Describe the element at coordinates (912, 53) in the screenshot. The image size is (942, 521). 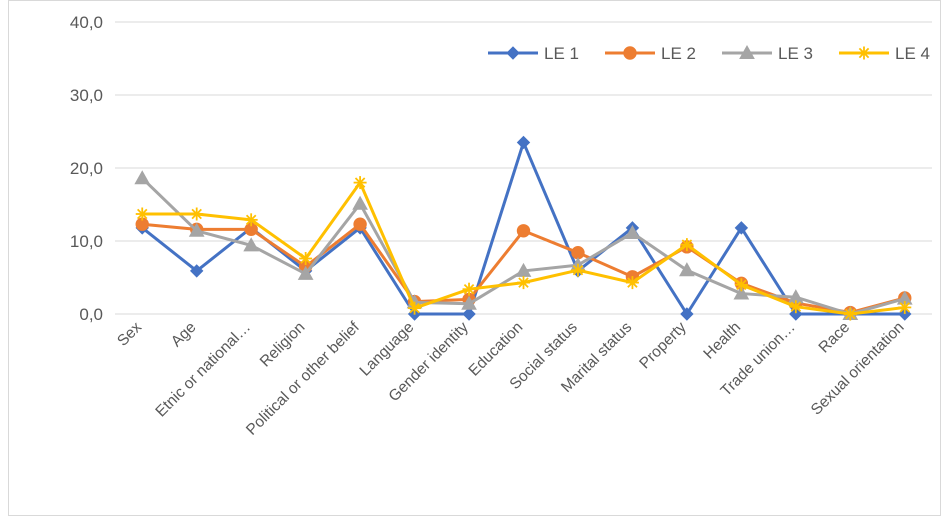
I see `legend-label: LE 4` at that location.